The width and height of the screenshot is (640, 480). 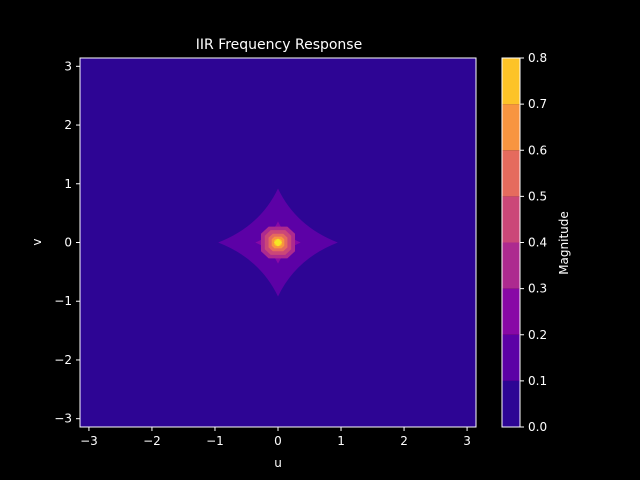 What do you see at coordinates (537, 289) in the screenshot?
I see `colorbar-tick-label: 0.3` at bounding box center [537, 289].